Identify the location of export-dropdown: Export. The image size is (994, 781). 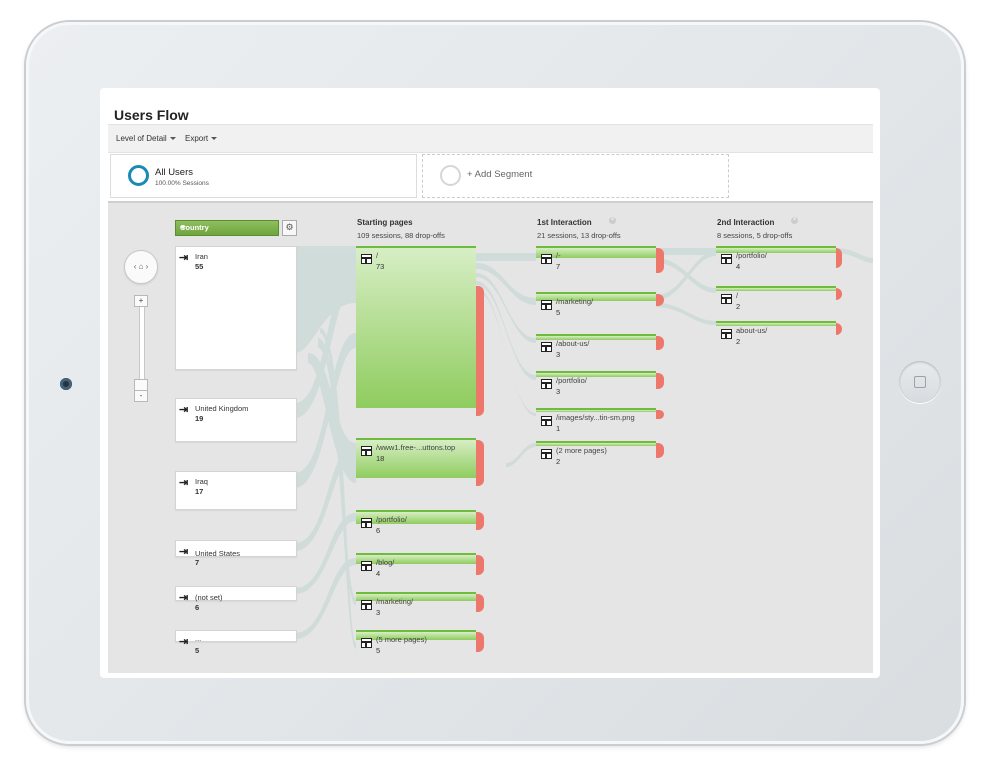
(201, 138).